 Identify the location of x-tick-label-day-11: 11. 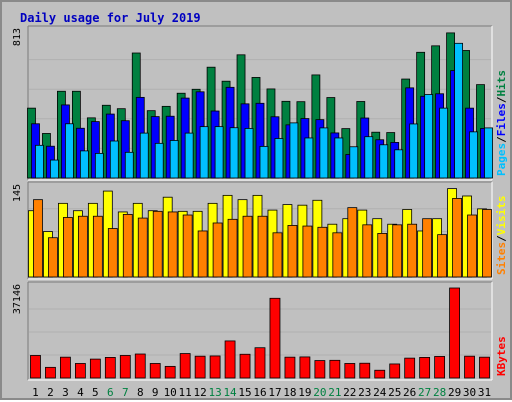
(185, 392).